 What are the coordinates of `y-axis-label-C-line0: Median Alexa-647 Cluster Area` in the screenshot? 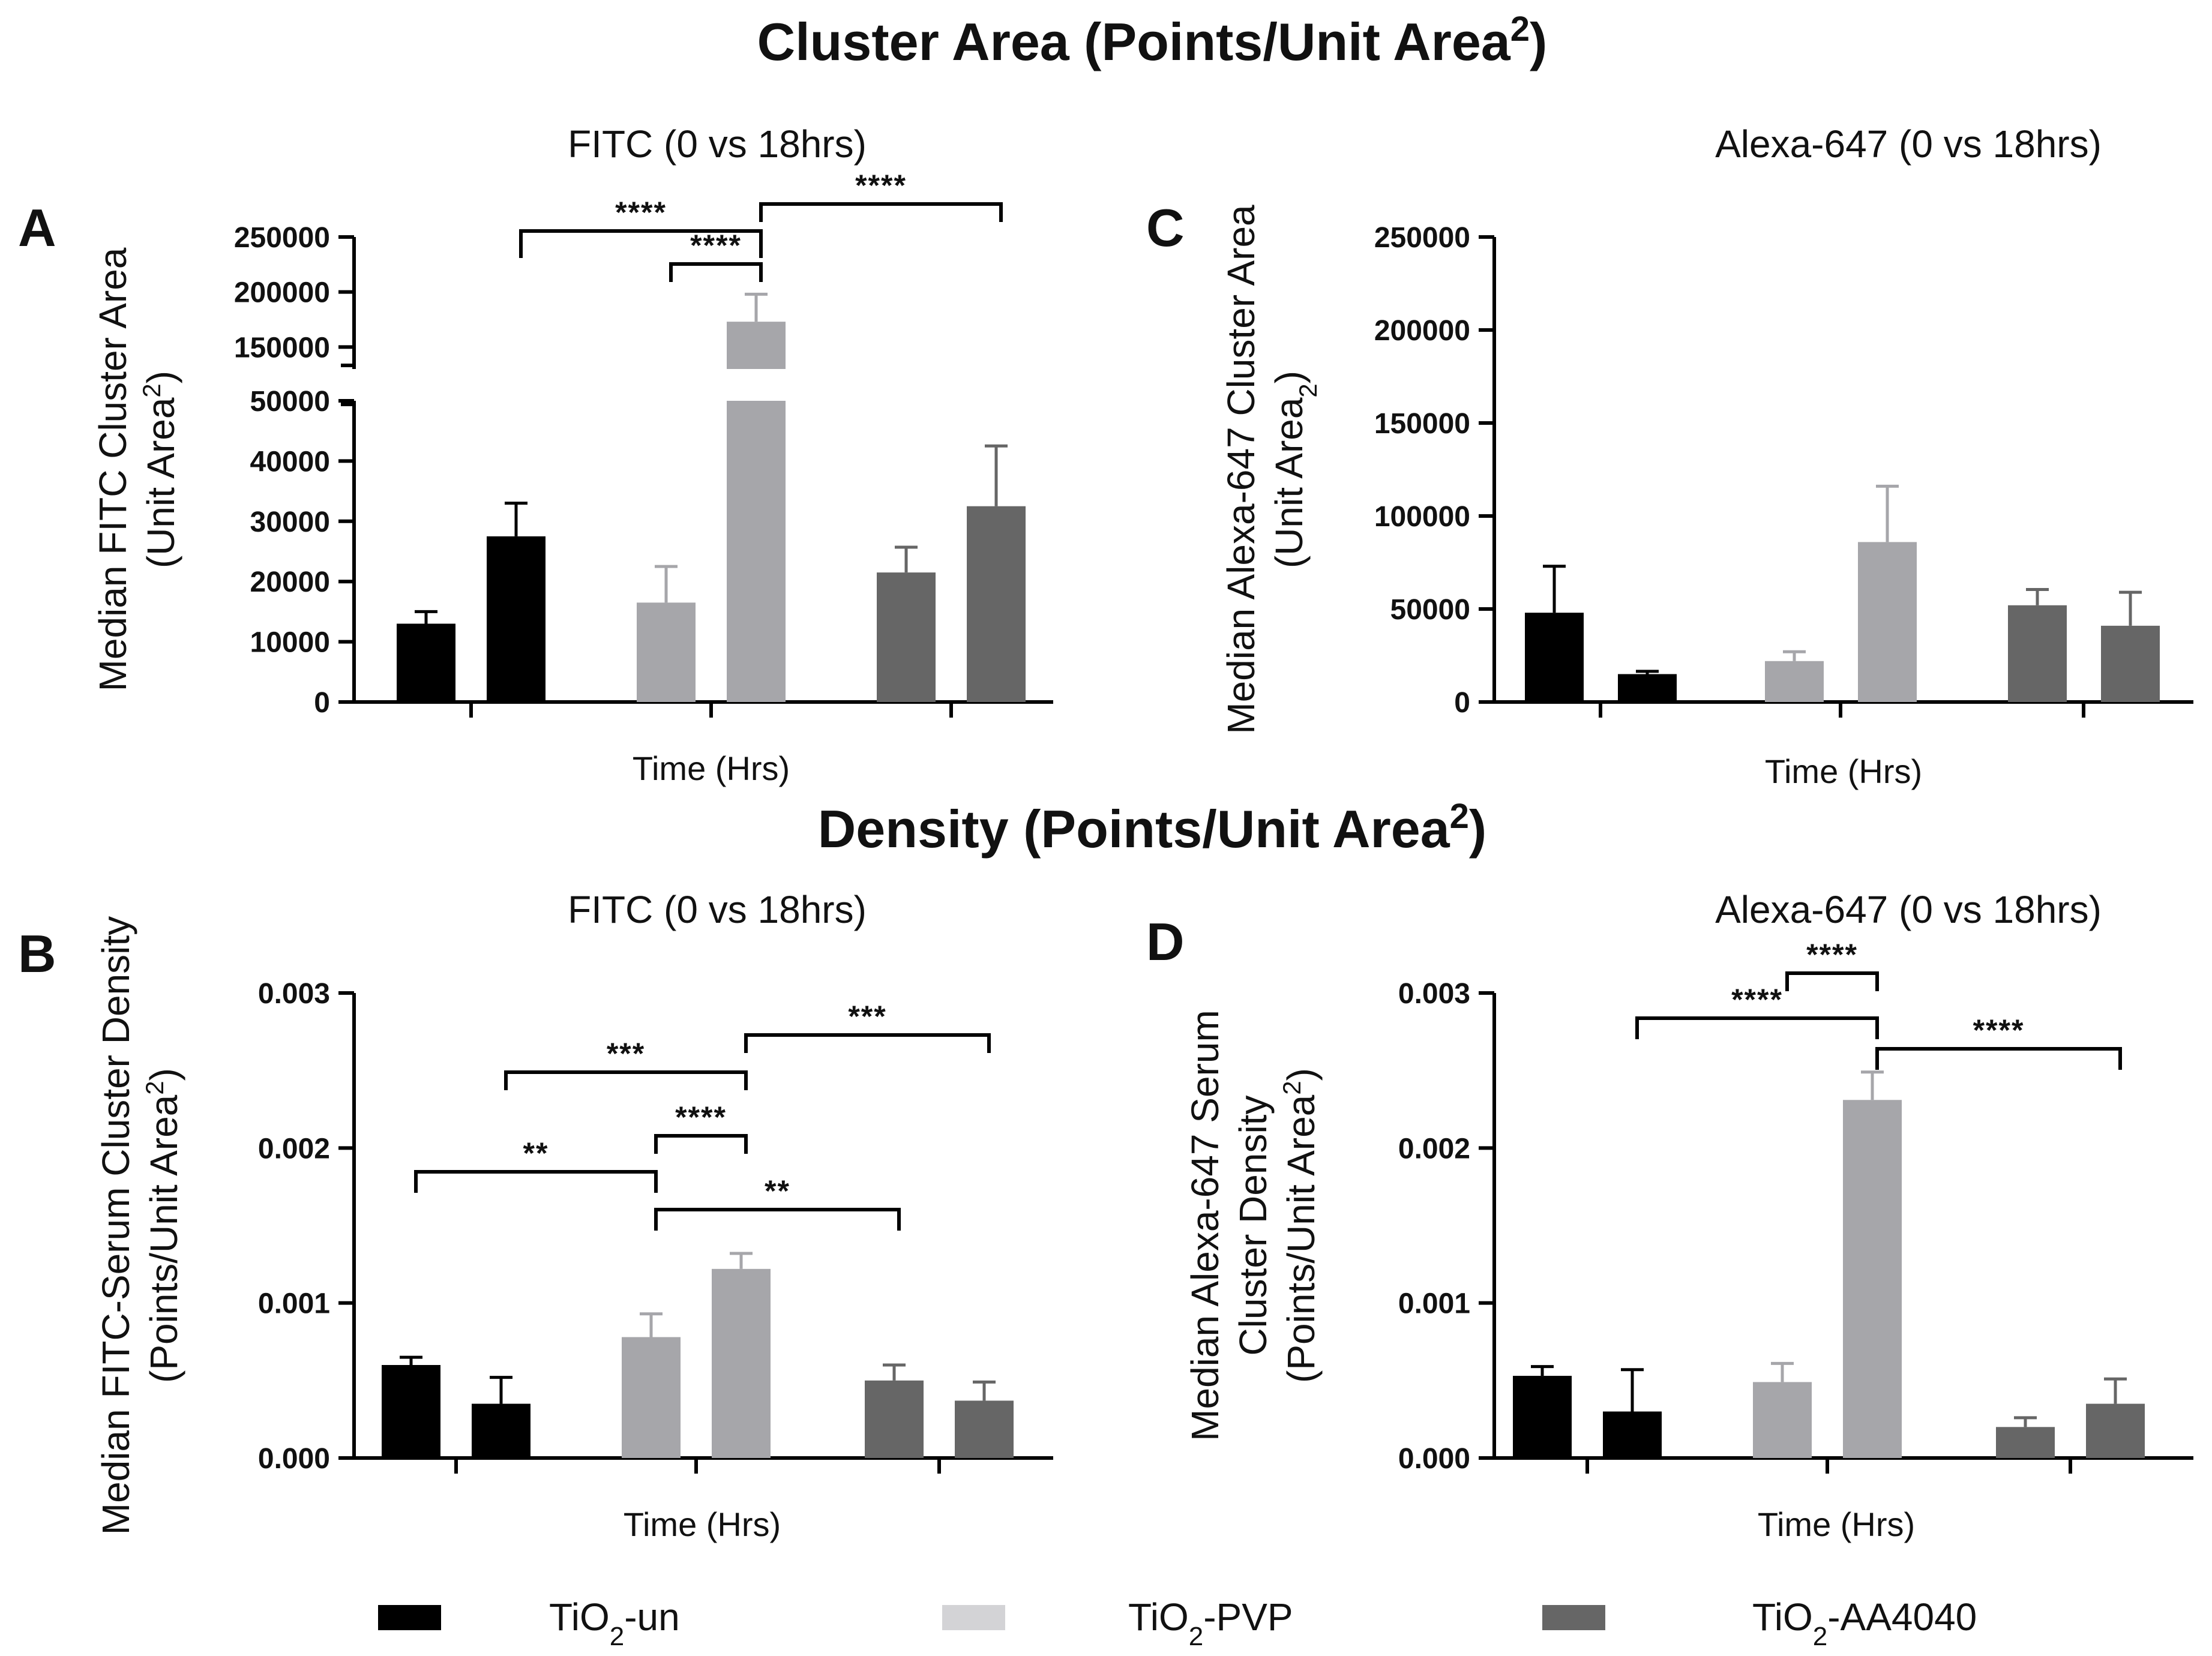 It's located at (1241, 469).